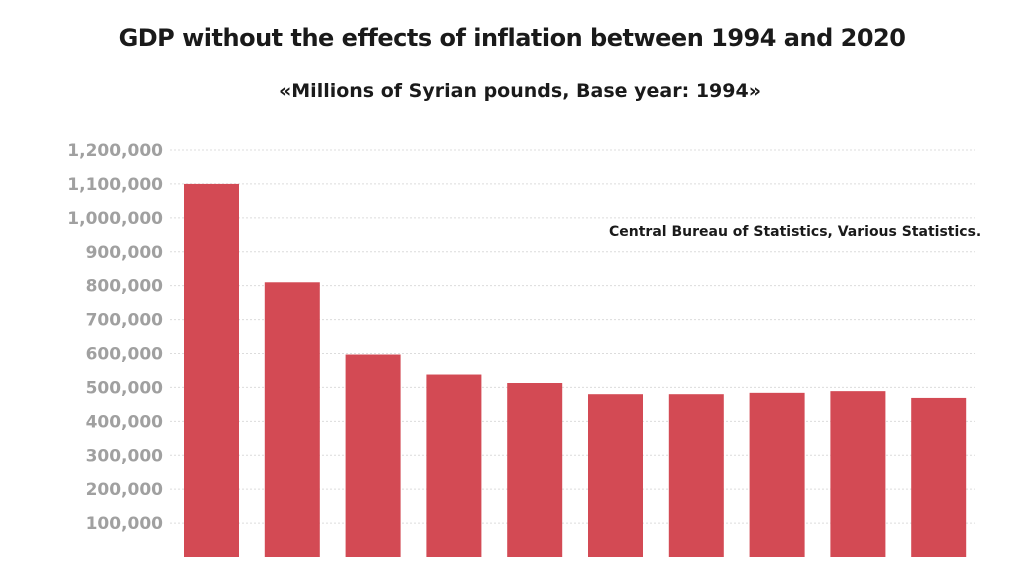 This screenshot has height=578, width=1024. Describe the element at coordinates (115, 219) in the screenshot. I see `y-tick-label: 1,000,000` at that location.